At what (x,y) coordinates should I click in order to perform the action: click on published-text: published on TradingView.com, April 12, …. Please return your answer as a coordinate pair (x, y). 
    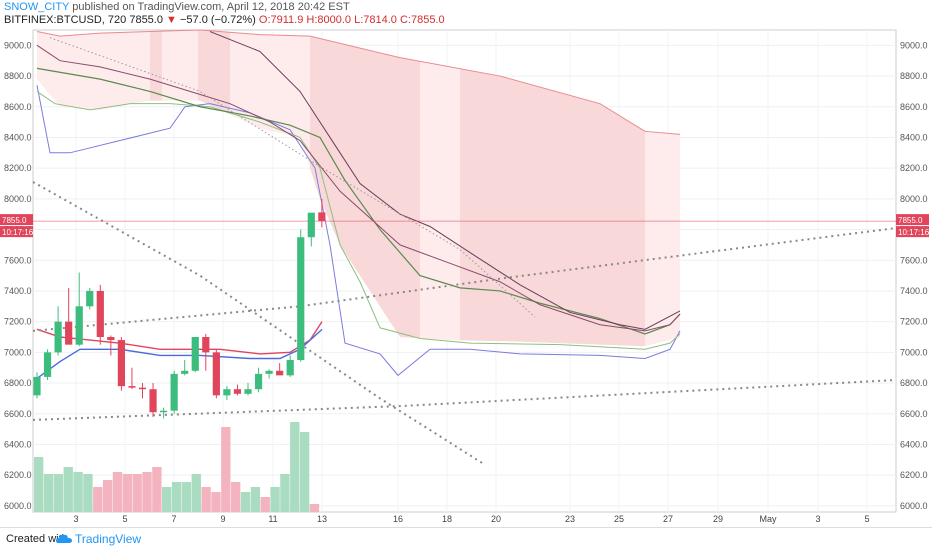
    Looking at the image, I should click on (211, 7).